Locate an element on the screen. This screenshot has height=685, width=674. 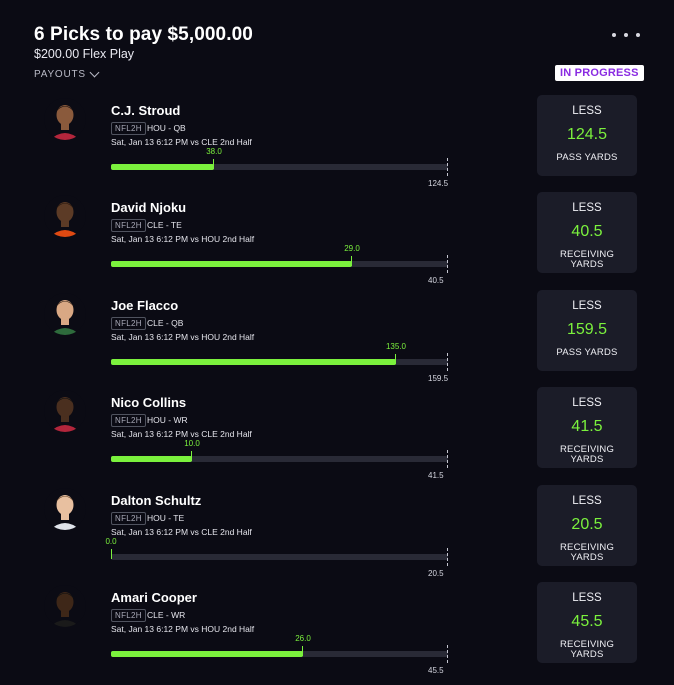
projection-value: 20.5 is located at coordinates (587, 524).